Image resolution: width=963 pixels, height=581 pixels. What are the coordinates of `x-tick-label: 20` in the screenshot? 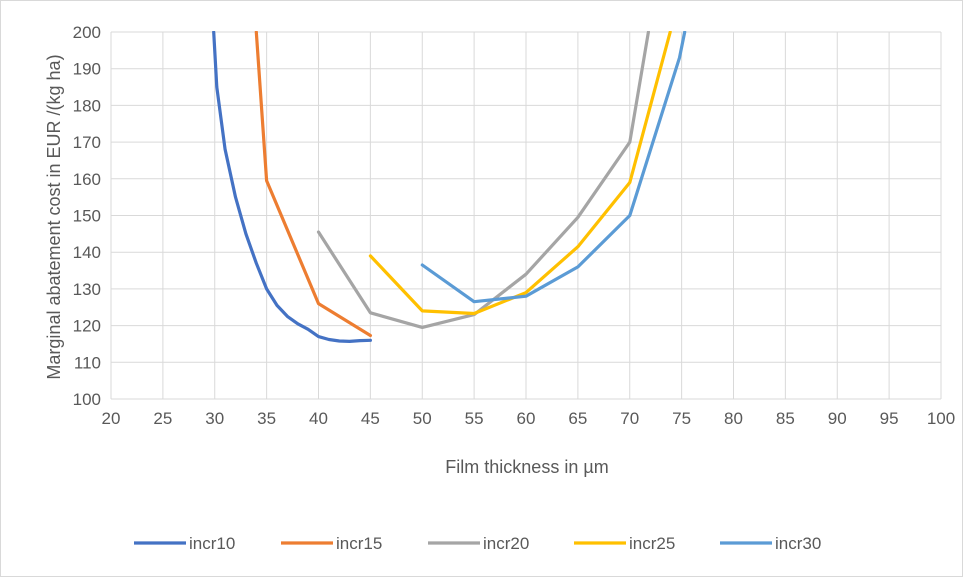 It's located at (111, 418).